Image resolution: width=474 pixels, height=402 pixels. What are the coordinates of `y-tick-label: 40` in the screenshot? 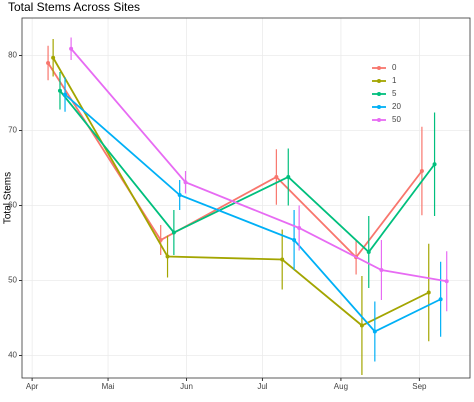 It's located at (12, 355).